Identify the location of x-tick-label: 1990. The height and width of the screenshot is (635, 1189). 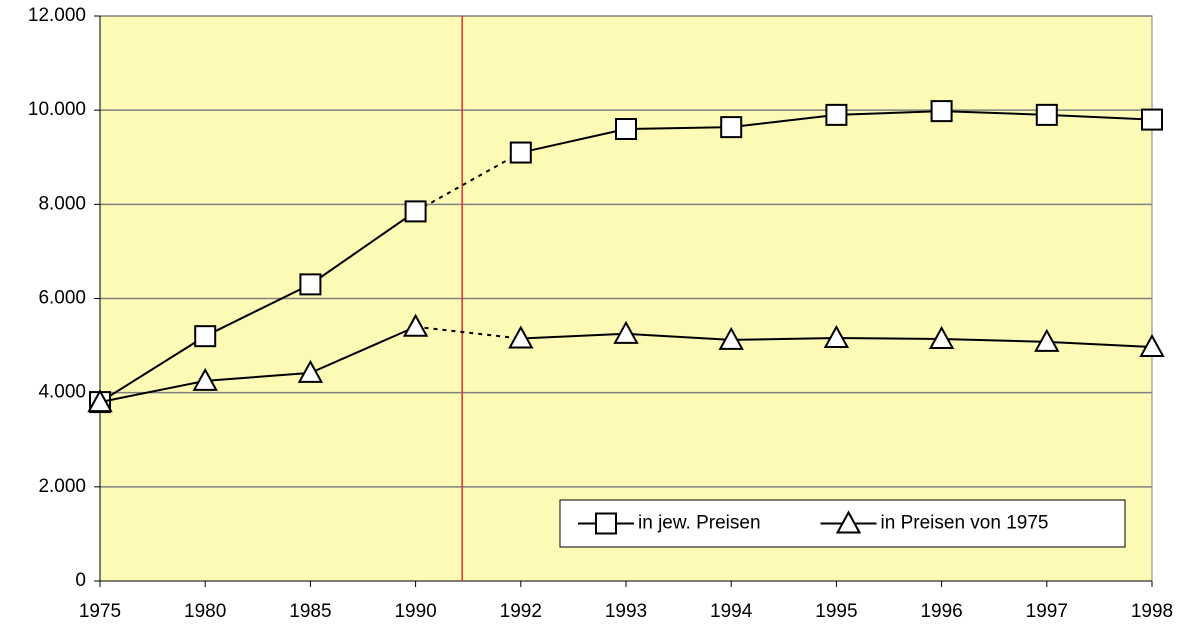
(415, 611).